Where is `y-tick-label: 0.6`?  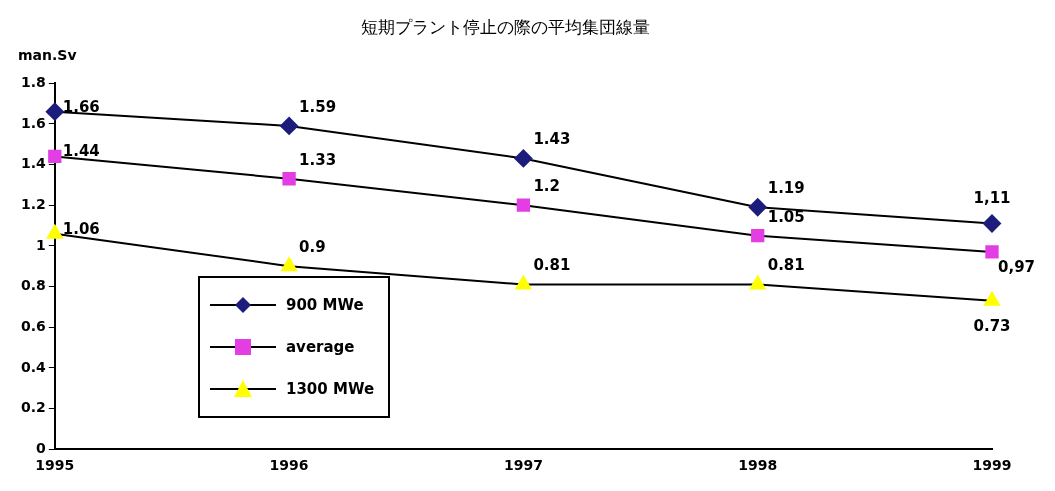 y-tick-label: 0.6 is located at coordinates (33, 325).